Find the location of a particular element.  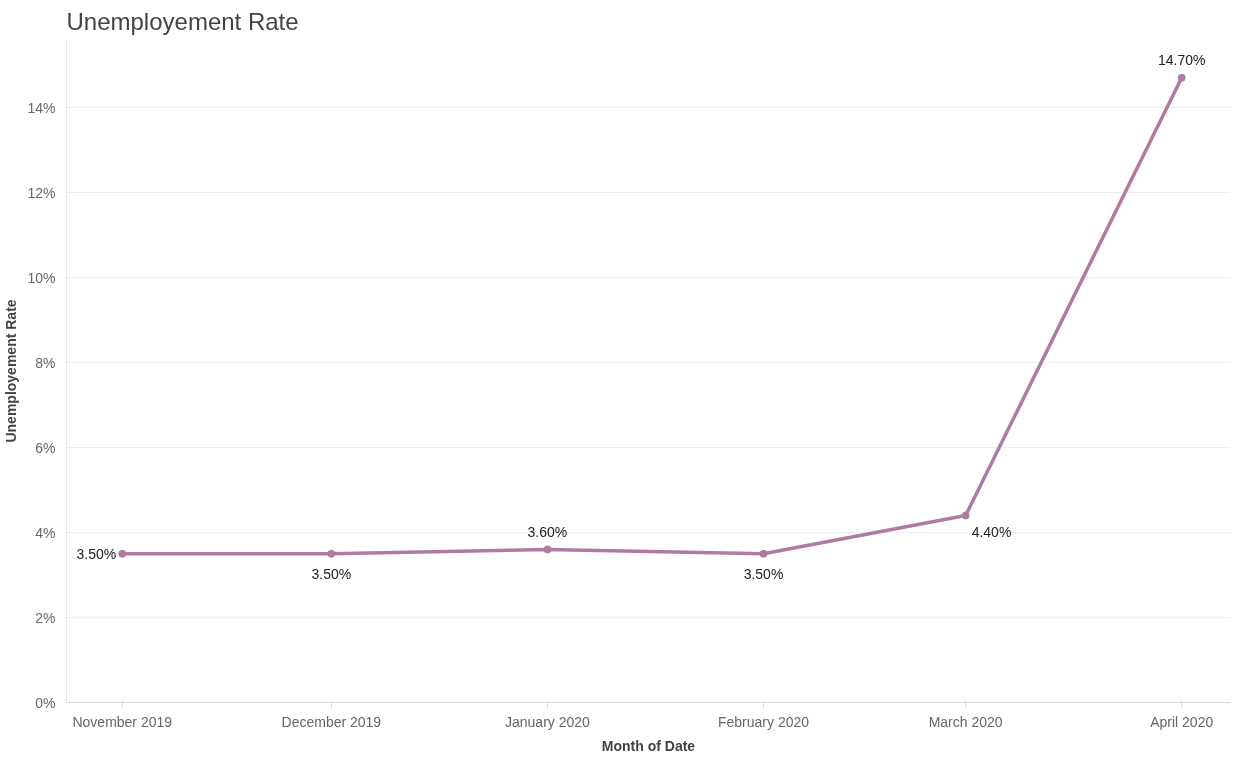

y-axis-title: Unemployement Rate is located at coordinates (11, 371).